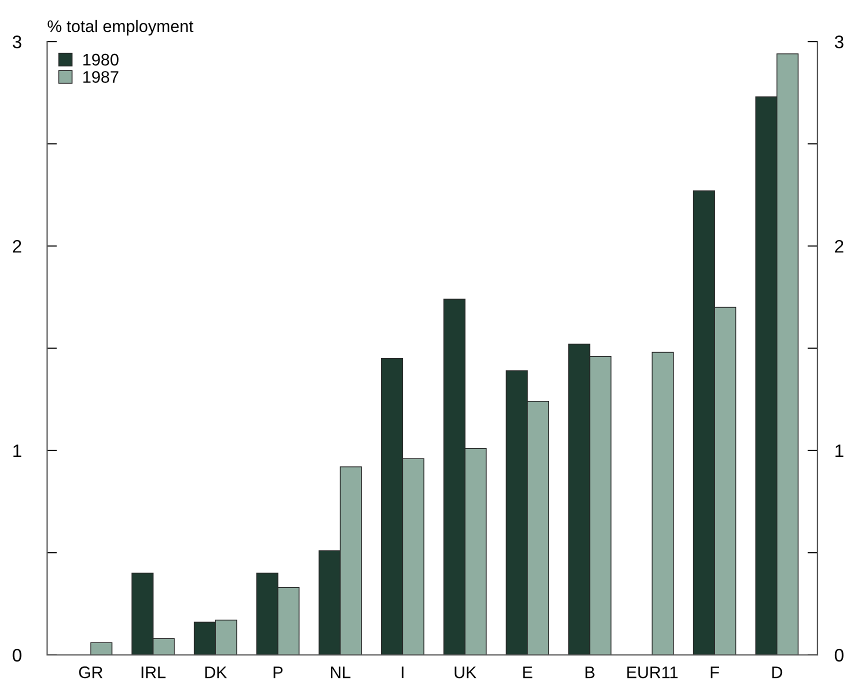 The image size is (856, 693). What do you see at coordinates (101, 60) in the screenshot?
I see `legend-label: 1980` at bounding box center [101, 60].